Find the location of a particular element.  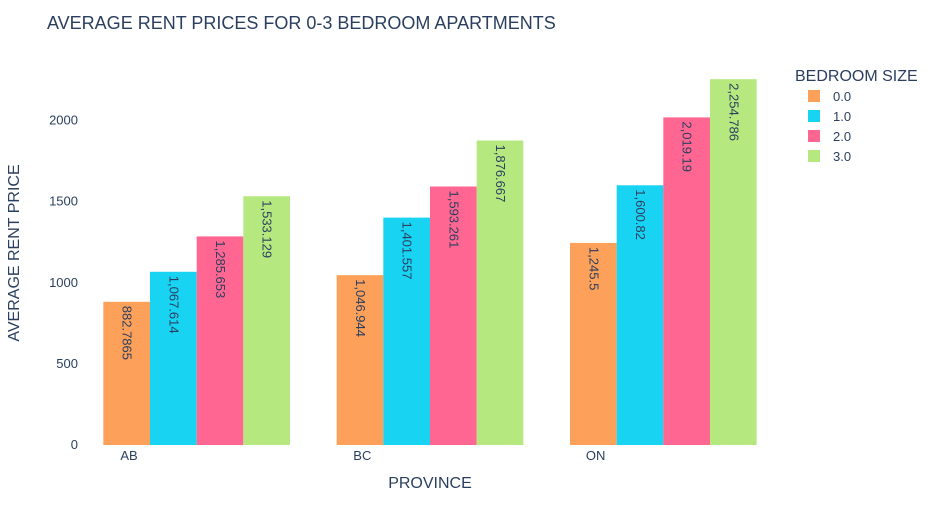

y-tick-label: 0 is located at coordinates (74, 444).